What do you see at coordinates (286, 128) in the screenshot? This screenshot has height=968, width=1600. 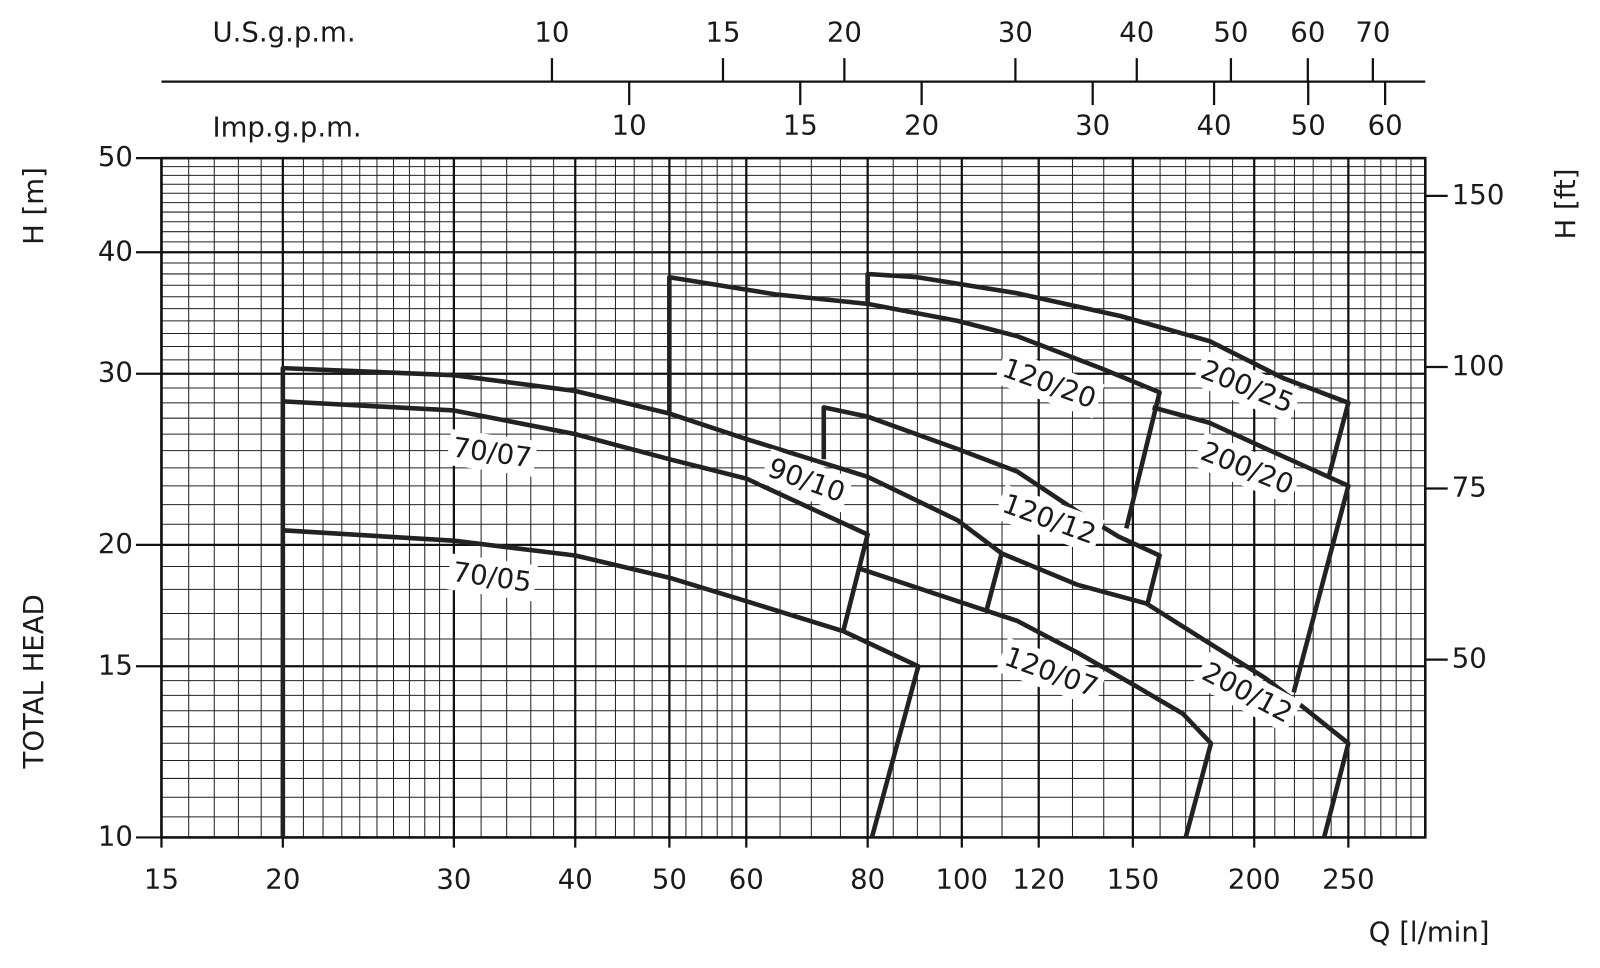 I see `x3-axis-title: Imp.g.p.m.` at bounding box center [286, 128].